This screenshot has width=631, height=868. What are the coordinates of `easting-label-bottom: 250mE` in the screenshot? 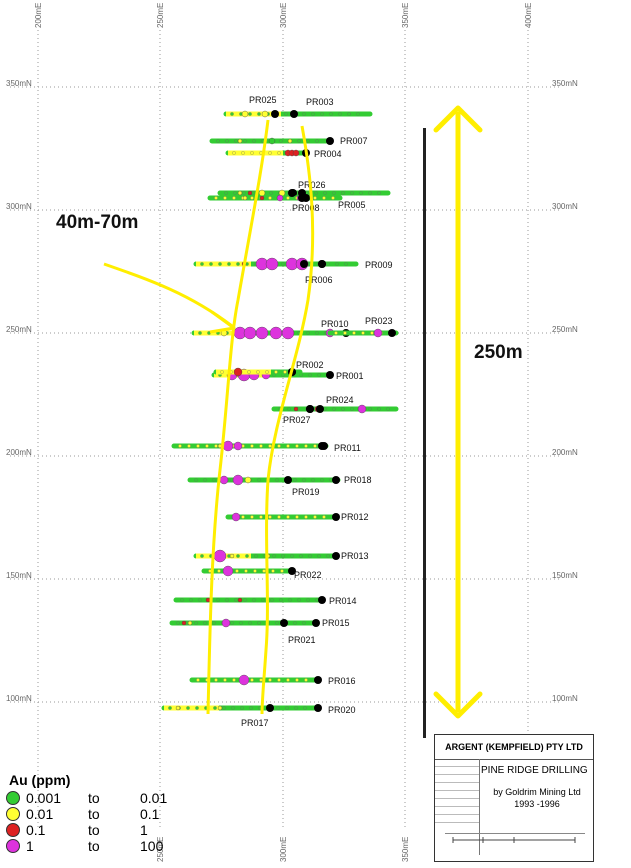 It's located at (160, 849).